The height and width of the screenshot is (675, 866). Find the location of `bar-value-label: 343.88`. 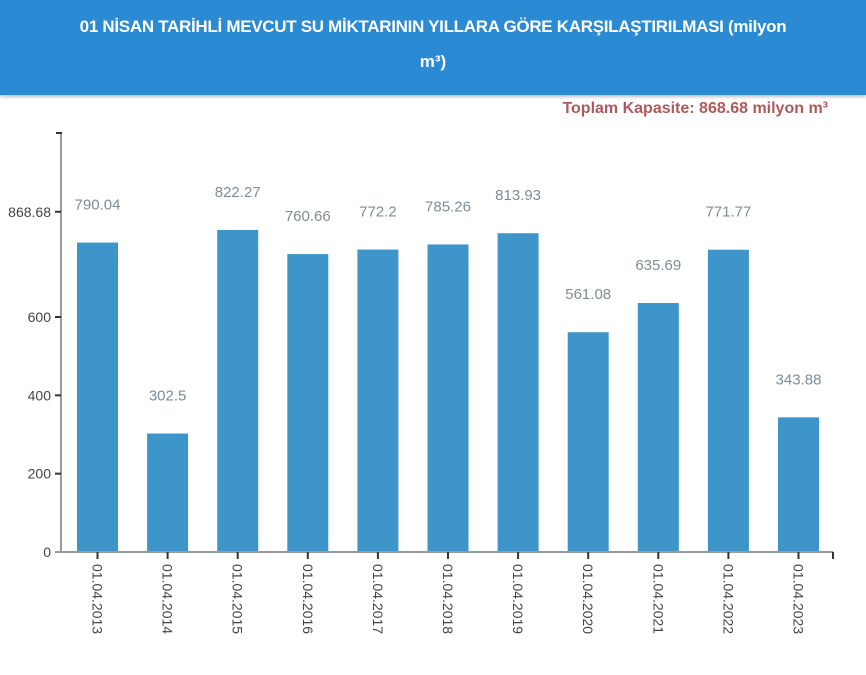

bar-value-label: 343.88 is located at coordinates (799, 379).